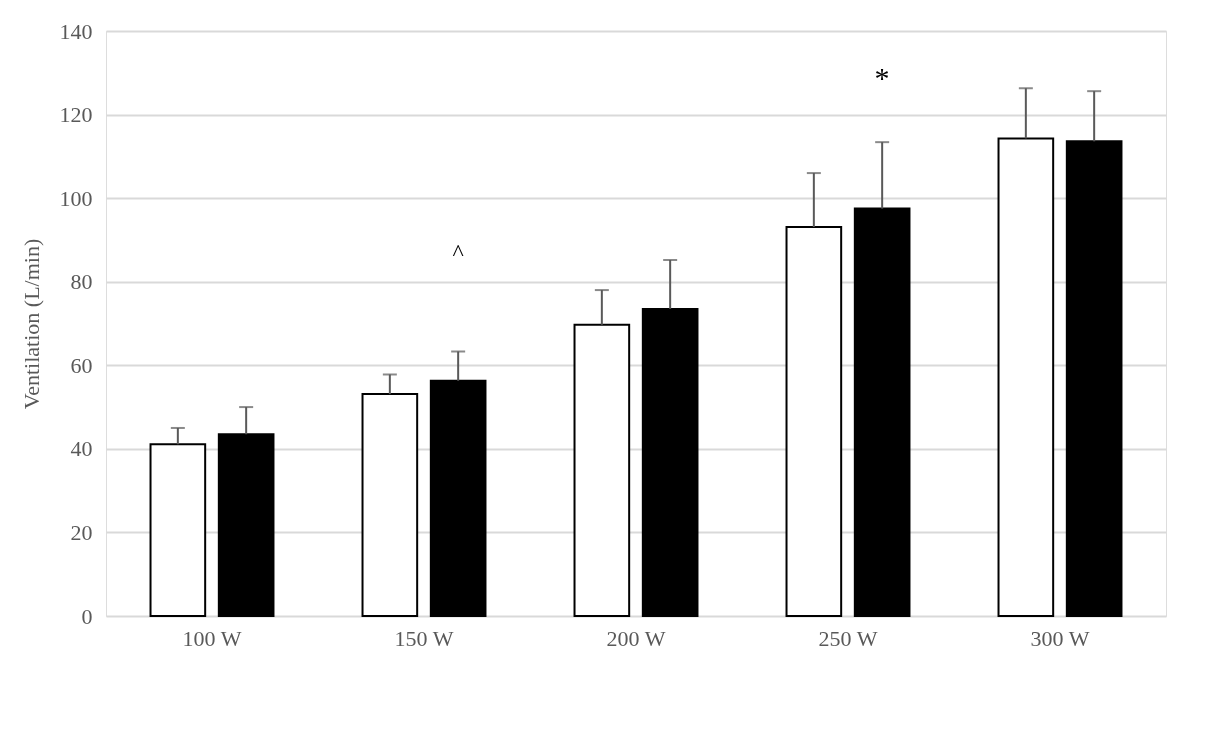 The height and width of the screenshot is (752, 1217). Describe the element at coordinates (76, 31) in the screenshot. I see `y-tick-label: 140` at that location.